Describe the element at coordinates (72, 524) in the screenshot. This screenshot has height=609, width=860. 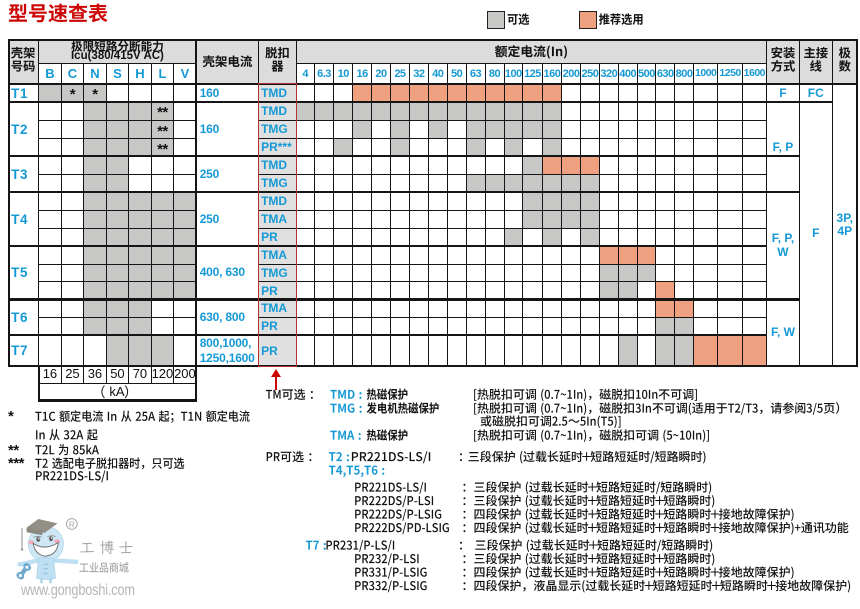
I see `svg-text: R` at that location.